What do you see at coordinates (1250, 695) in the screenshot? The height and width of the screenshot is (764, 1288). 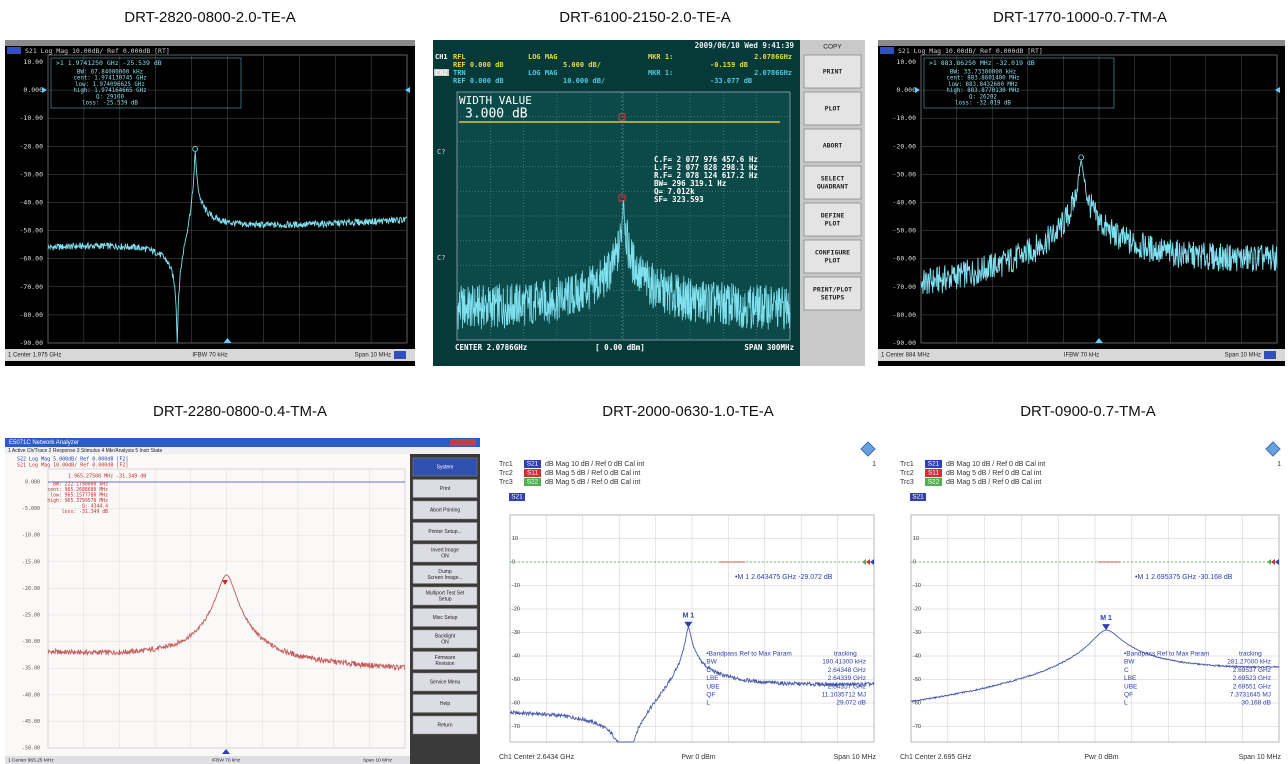 I see `param-value: 7.3731645 MJ` at bounding box center [1250, 695].